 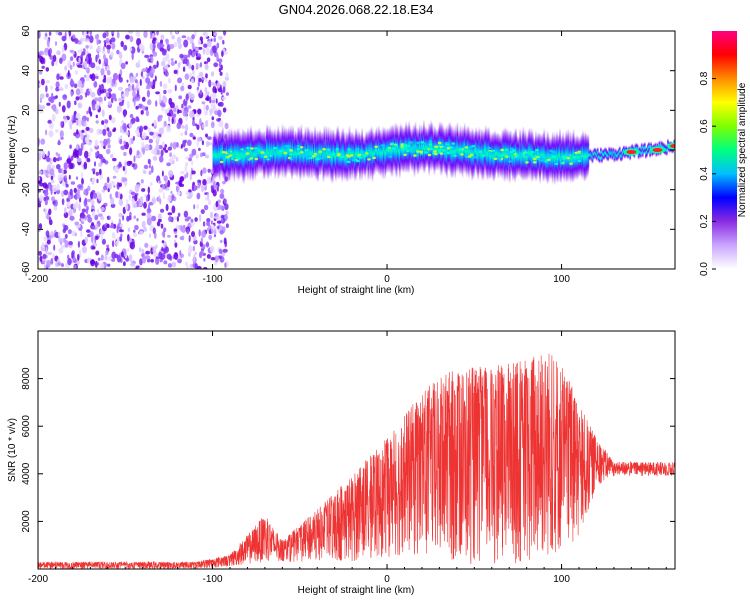 I want to click on y-tick-label: 2000, so click(x=26, y=521).